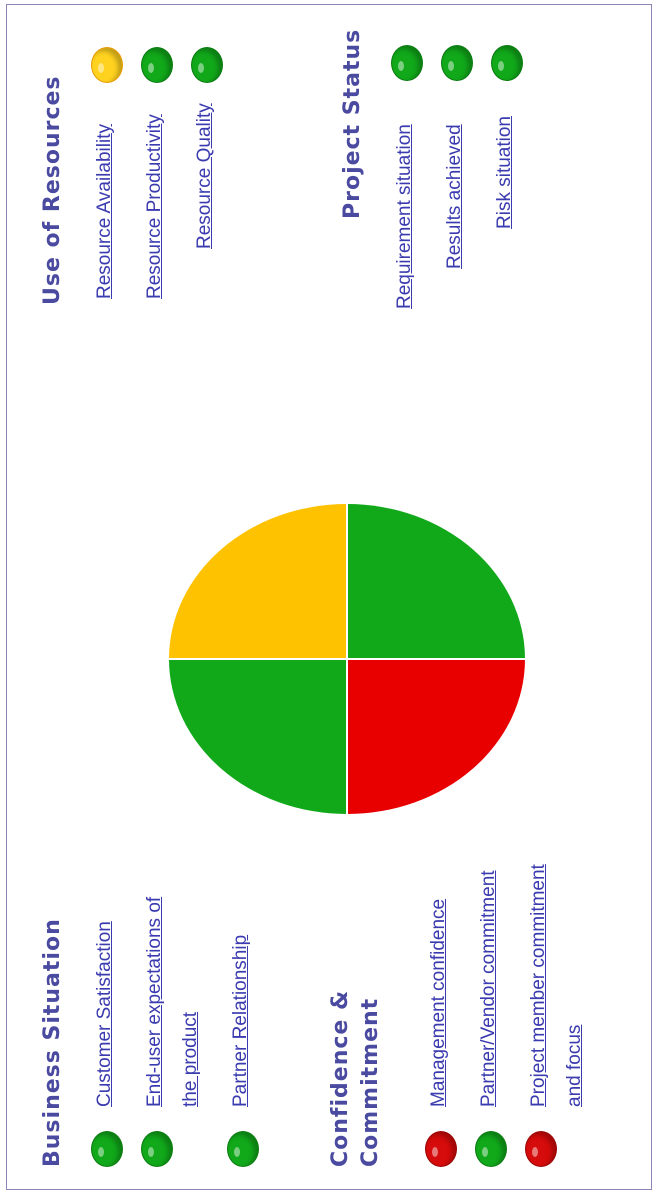 The height and width of the screenshot is (1197, 660). Describe the element at coordinates (340, 1078) in the screenshot. I see `confidence-commitment-title: Confidence &` at that location.